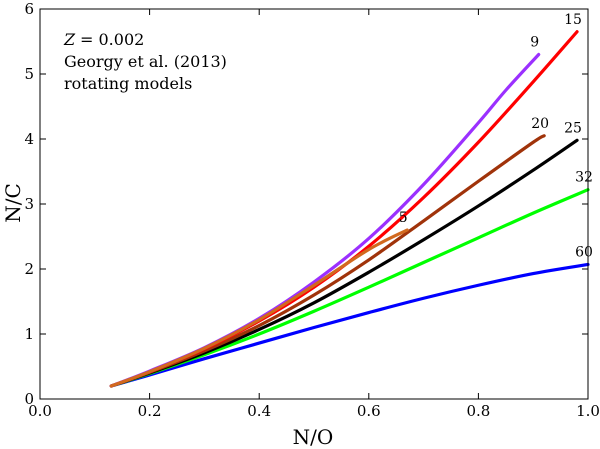  Describe the element at coordinates (13, 203) in the screenshot. I see `y-axis-label: N/C` at that location.